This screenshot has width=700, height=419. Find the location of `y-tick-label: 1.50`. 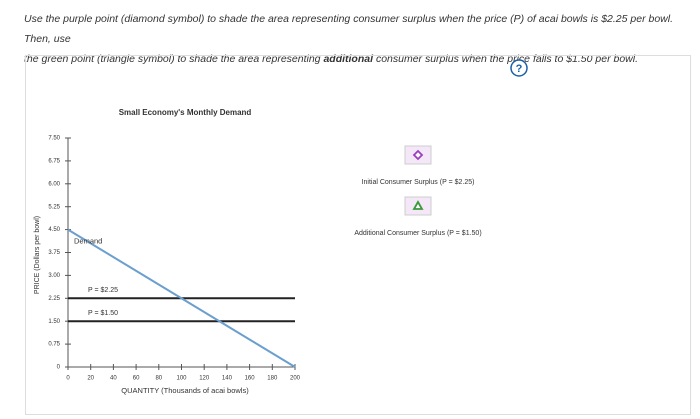

y-tick-label: 1.50 is located at coordinates (54, 322).